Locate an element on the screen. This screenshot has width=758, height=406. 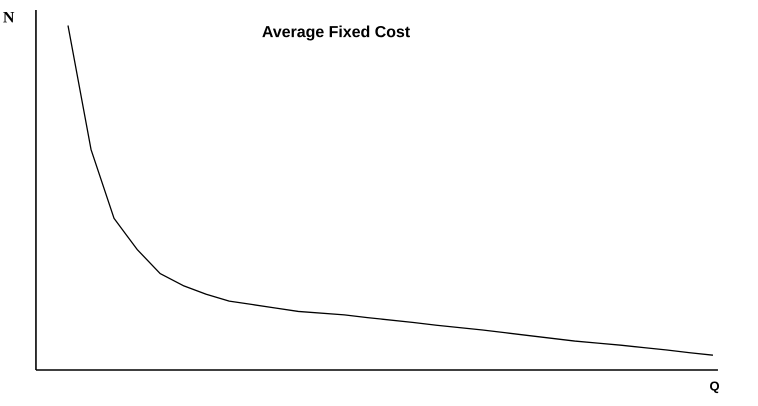
y-axis-title: N is located at coordinates (8, 17).